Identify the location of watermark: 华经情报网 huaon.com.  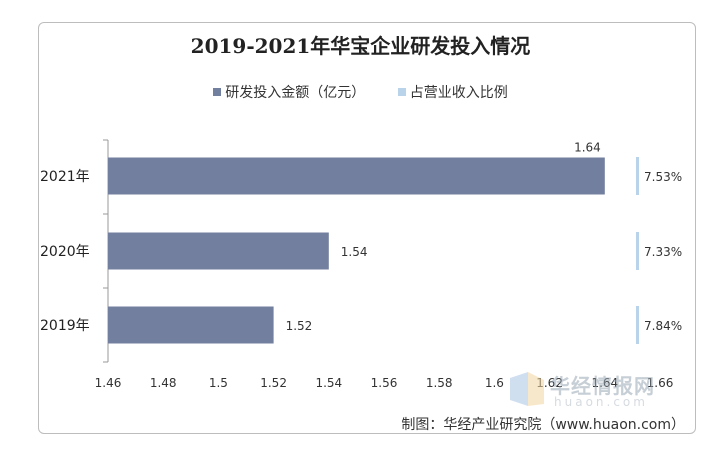
(591, 390).